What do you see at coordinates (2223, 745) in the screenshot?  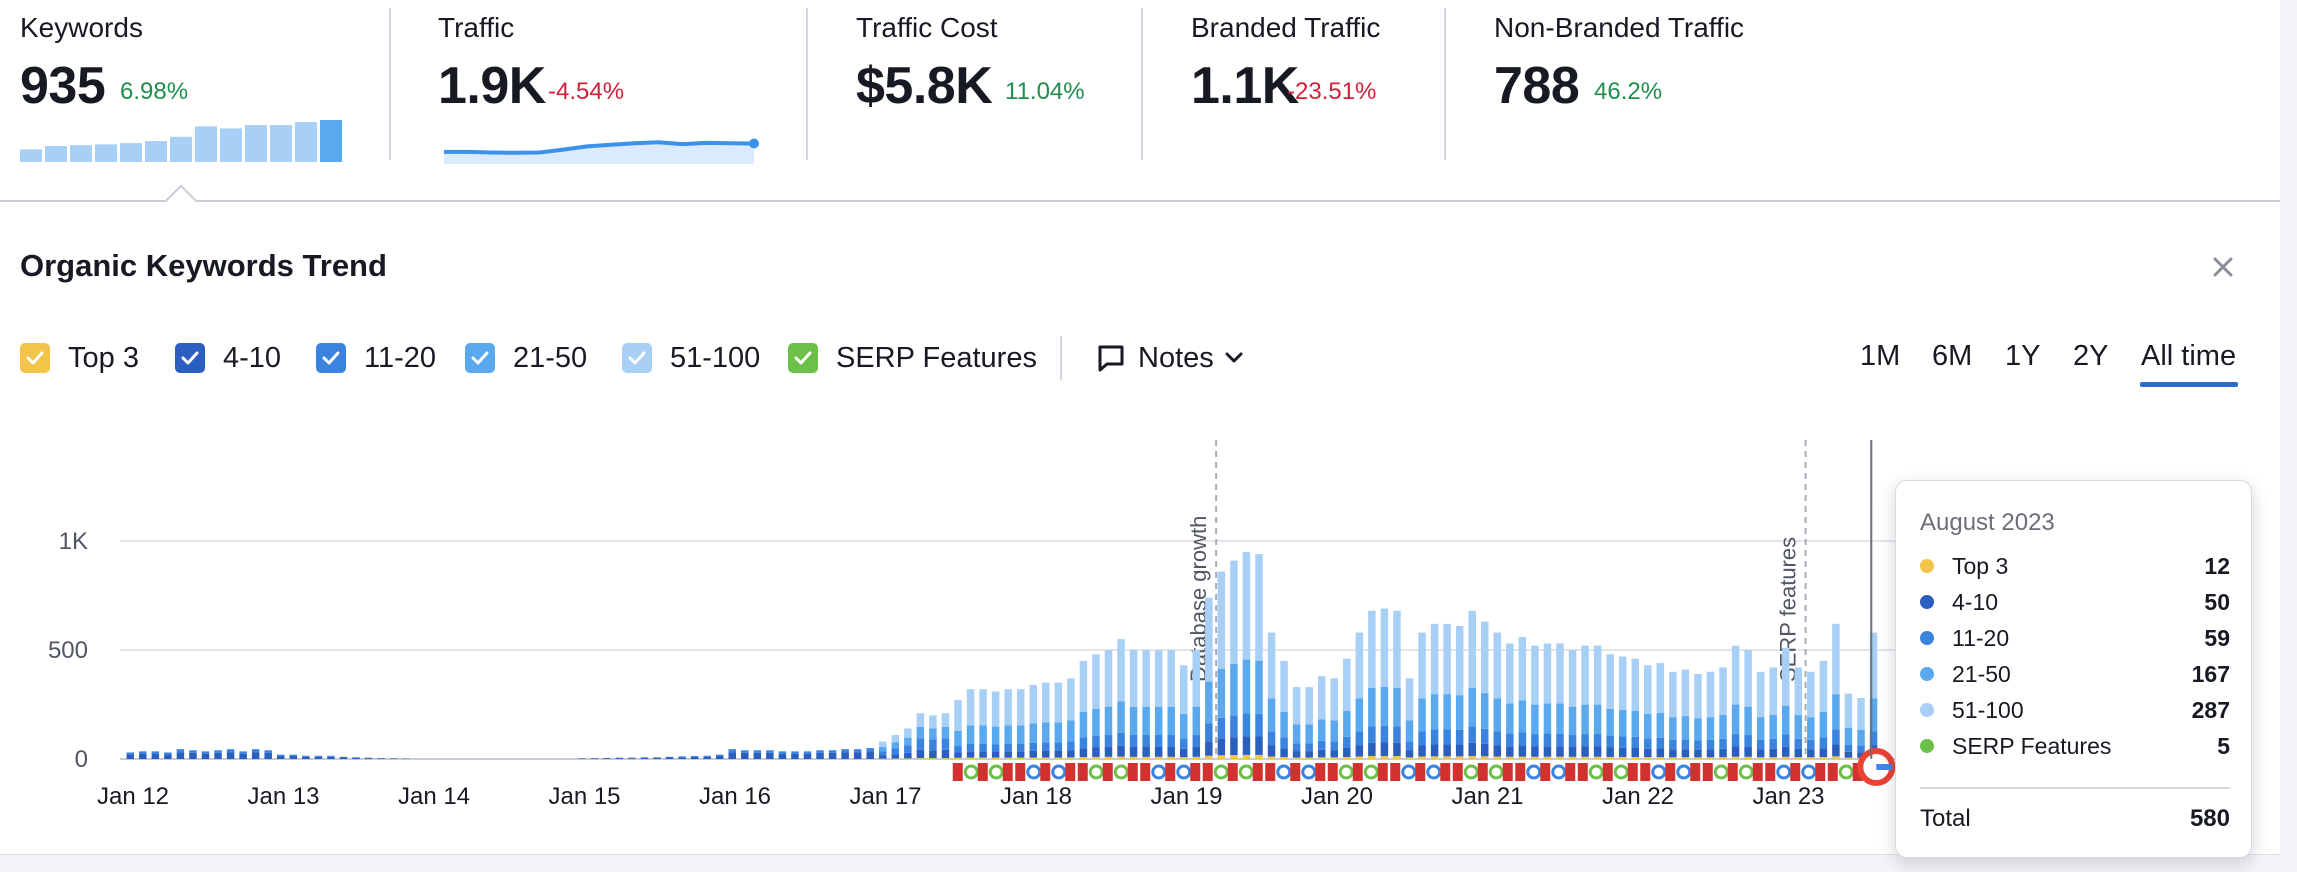 I see `tooltip-row-value: 5` at bounding box center [2223, 745].